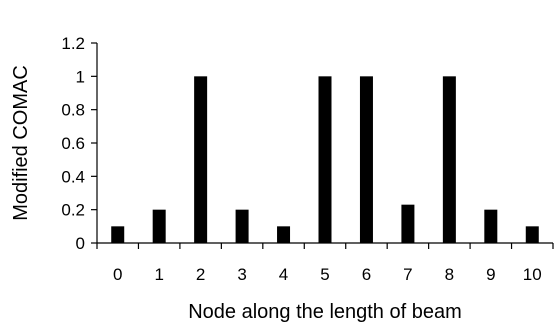 The width and height of the screenshot is (555, 329). I want to click on x-tick-label: 4, so click(283, 274).